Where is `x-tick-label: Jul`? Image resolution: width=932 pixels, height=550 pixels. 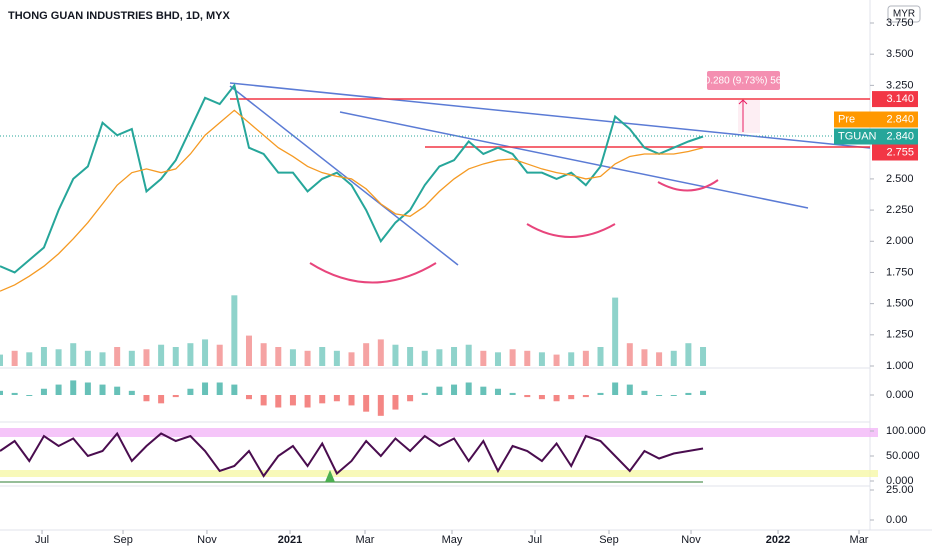 x-tick-label: Jul is located at coordinates (535, 540).